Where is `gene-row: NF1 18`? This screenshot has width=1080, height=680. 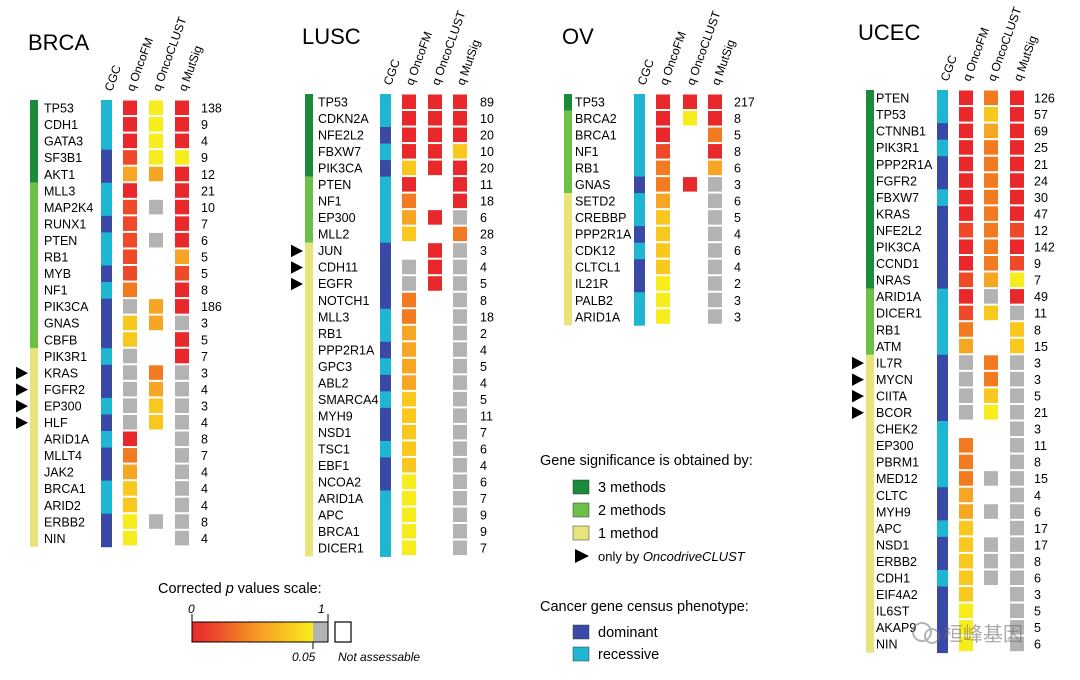
gene-row: NF1 18 is located at coordinates (406, 202).